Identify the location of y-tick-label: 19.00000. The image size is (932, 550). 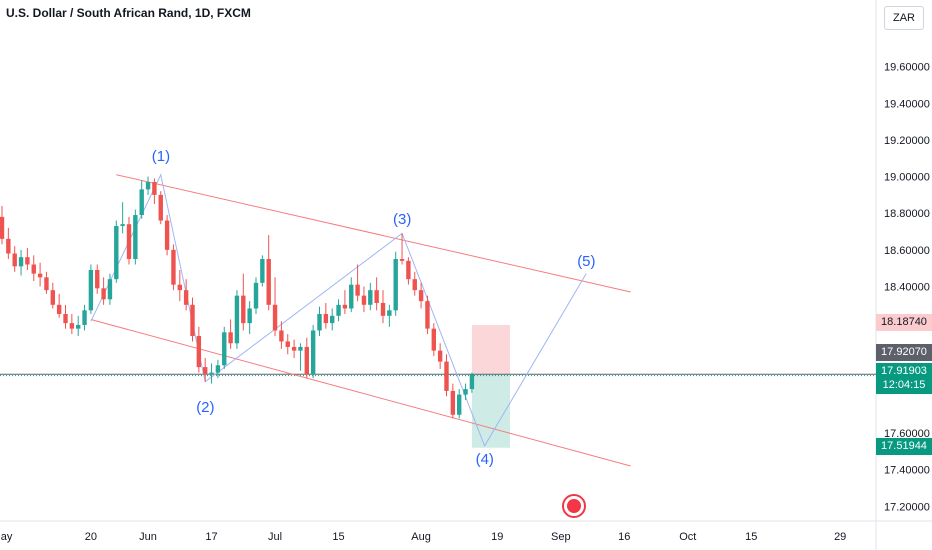
(907, 178).